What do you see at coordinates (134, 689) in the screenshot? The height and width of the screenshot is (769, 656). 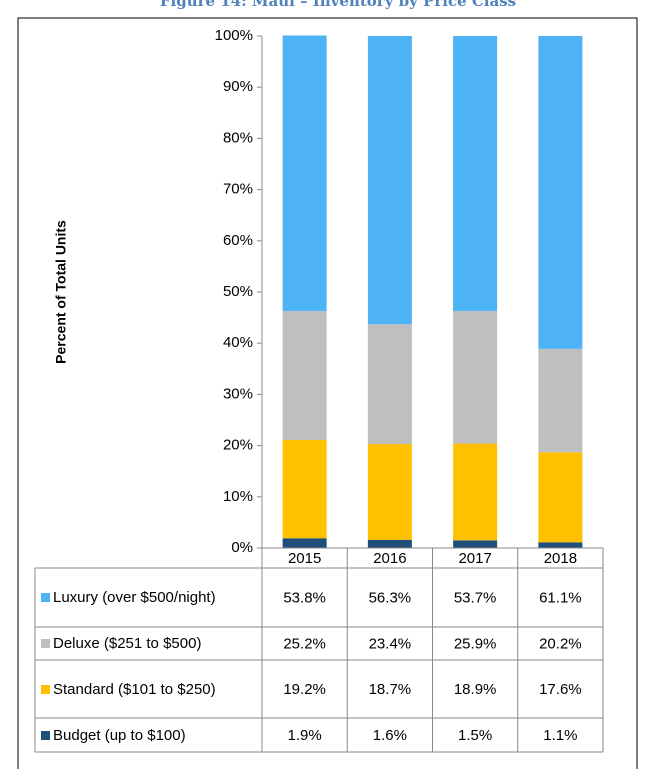 I see `legend-label: Standard ($101 to $250)` at bounding box center [134, 689].